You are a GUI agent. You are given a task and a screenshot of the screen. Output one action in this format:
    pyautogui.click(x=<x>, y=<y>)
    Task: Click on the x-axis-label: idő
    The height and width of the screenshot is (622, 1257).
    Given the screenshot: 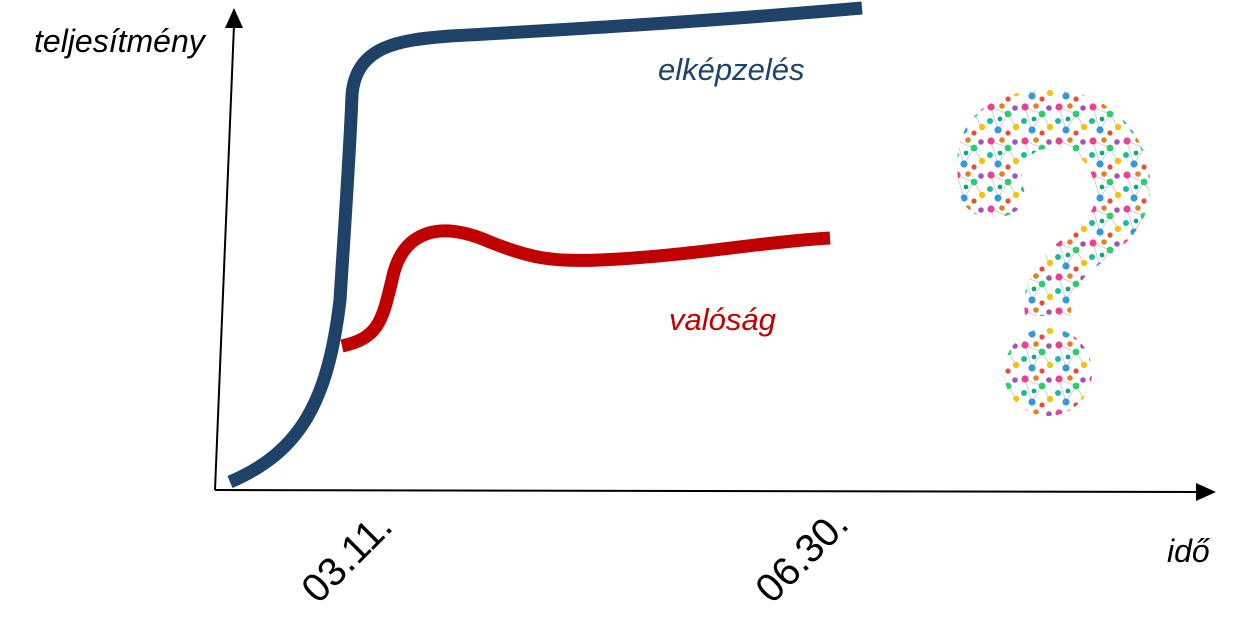 What is the action you would take?
    pyautogui.click(x=1189, y=551)
    